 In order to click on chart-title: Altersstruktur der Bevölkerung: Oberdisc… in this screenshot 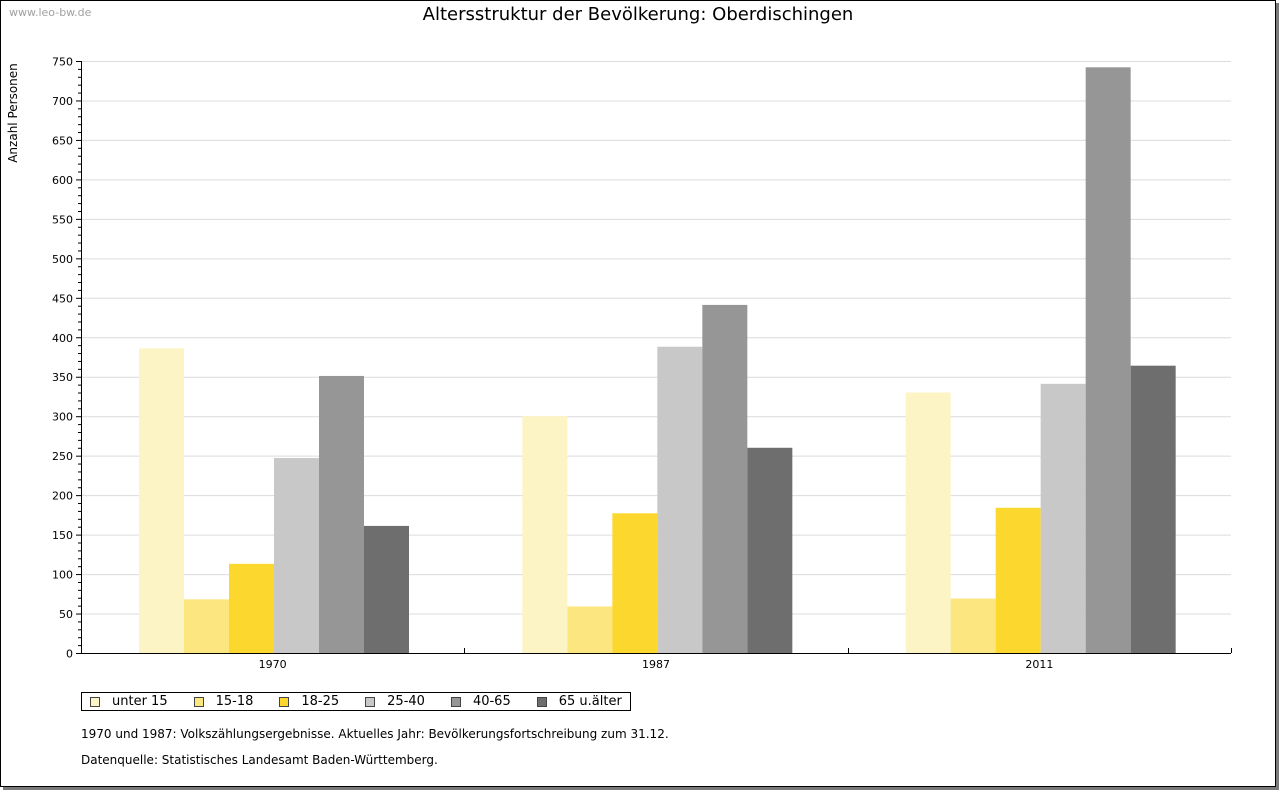, I will do `click(638, 14)`.